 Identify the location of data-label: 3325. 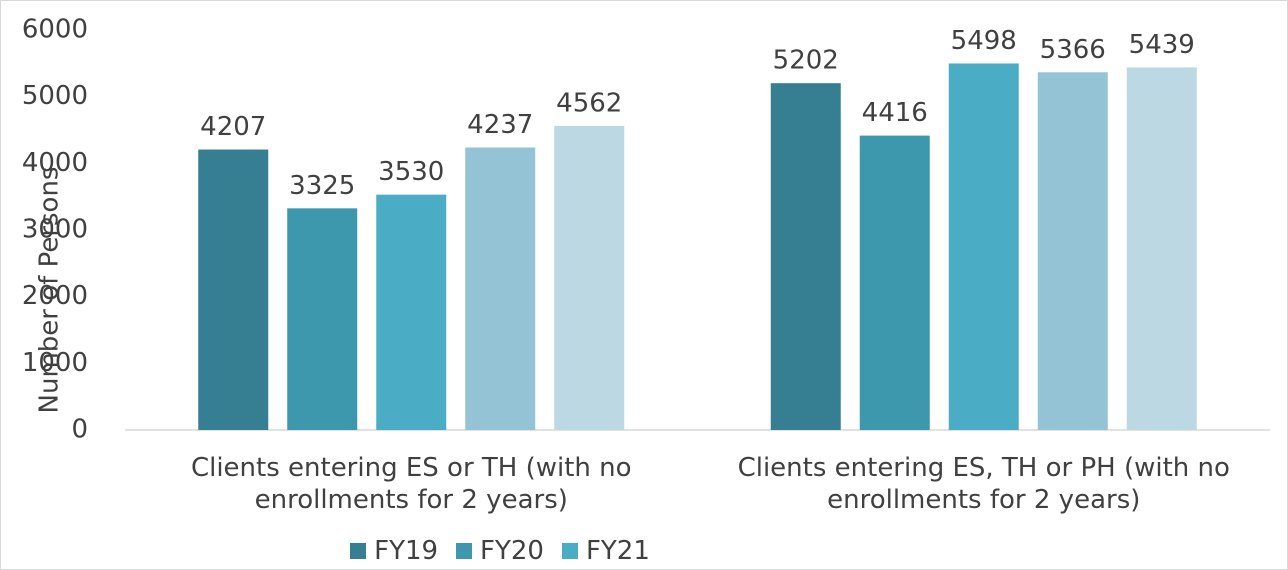
(322, 186).